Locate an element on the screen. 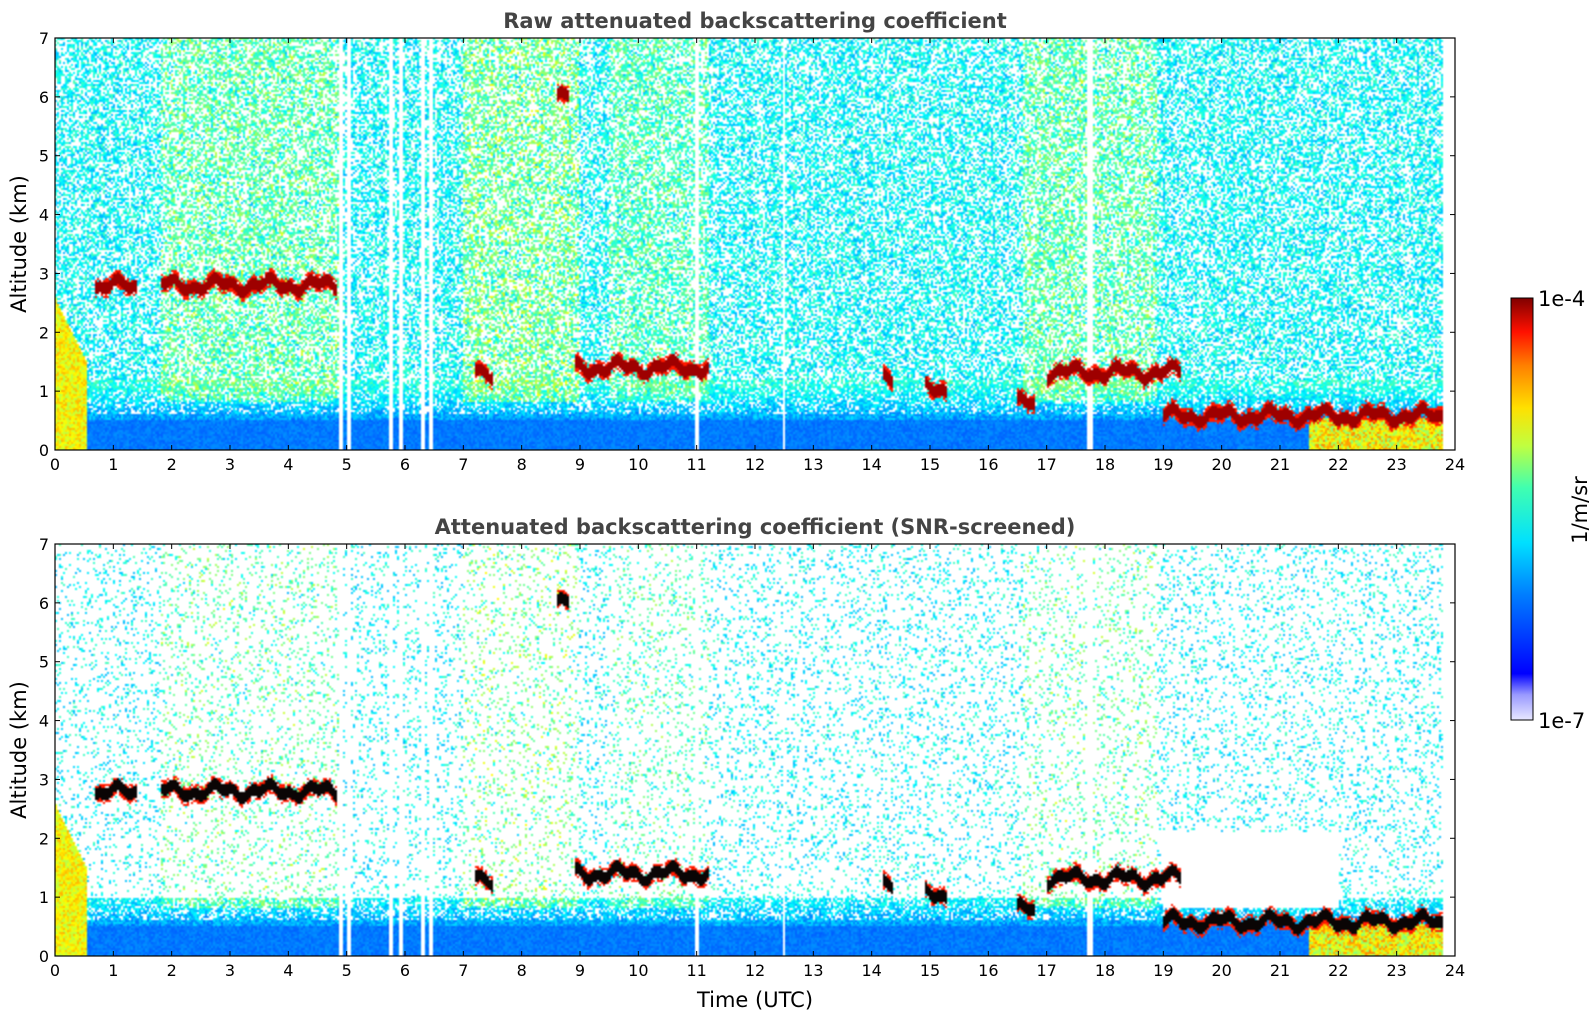  colorbar-gradient is located at coordinates (1522, 509).